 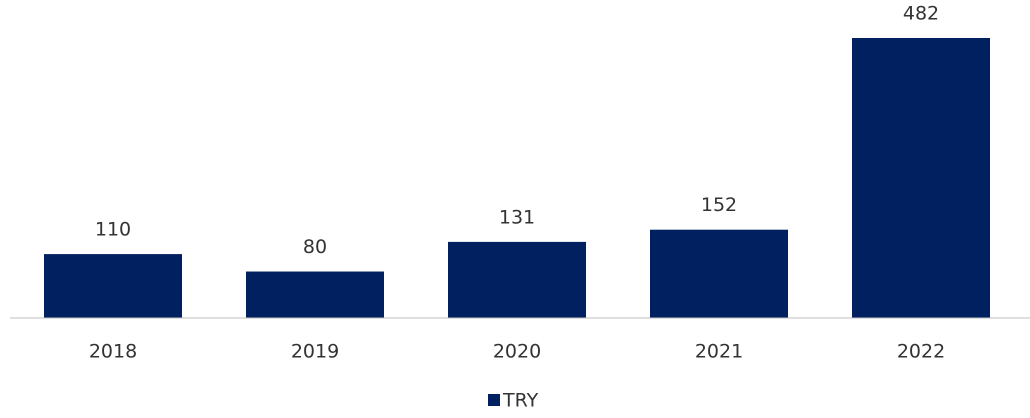 What do you see at coordinates (719, 352) in the screenshot?
I see `x-tick-label: 2021` at bounding box center [719, 352].